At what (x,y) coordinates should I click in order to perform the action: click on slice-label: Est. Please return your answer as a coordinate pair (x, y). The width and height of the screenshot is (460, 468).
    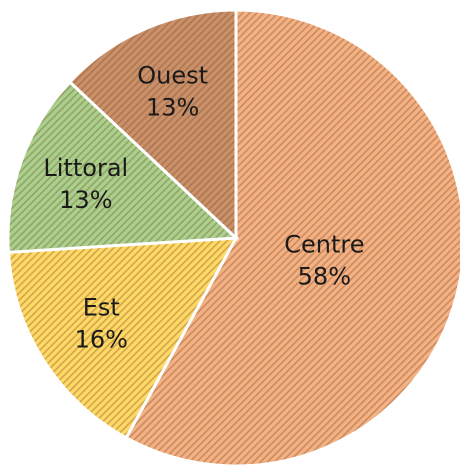
    Looking at the image, I should click on (101, 308).